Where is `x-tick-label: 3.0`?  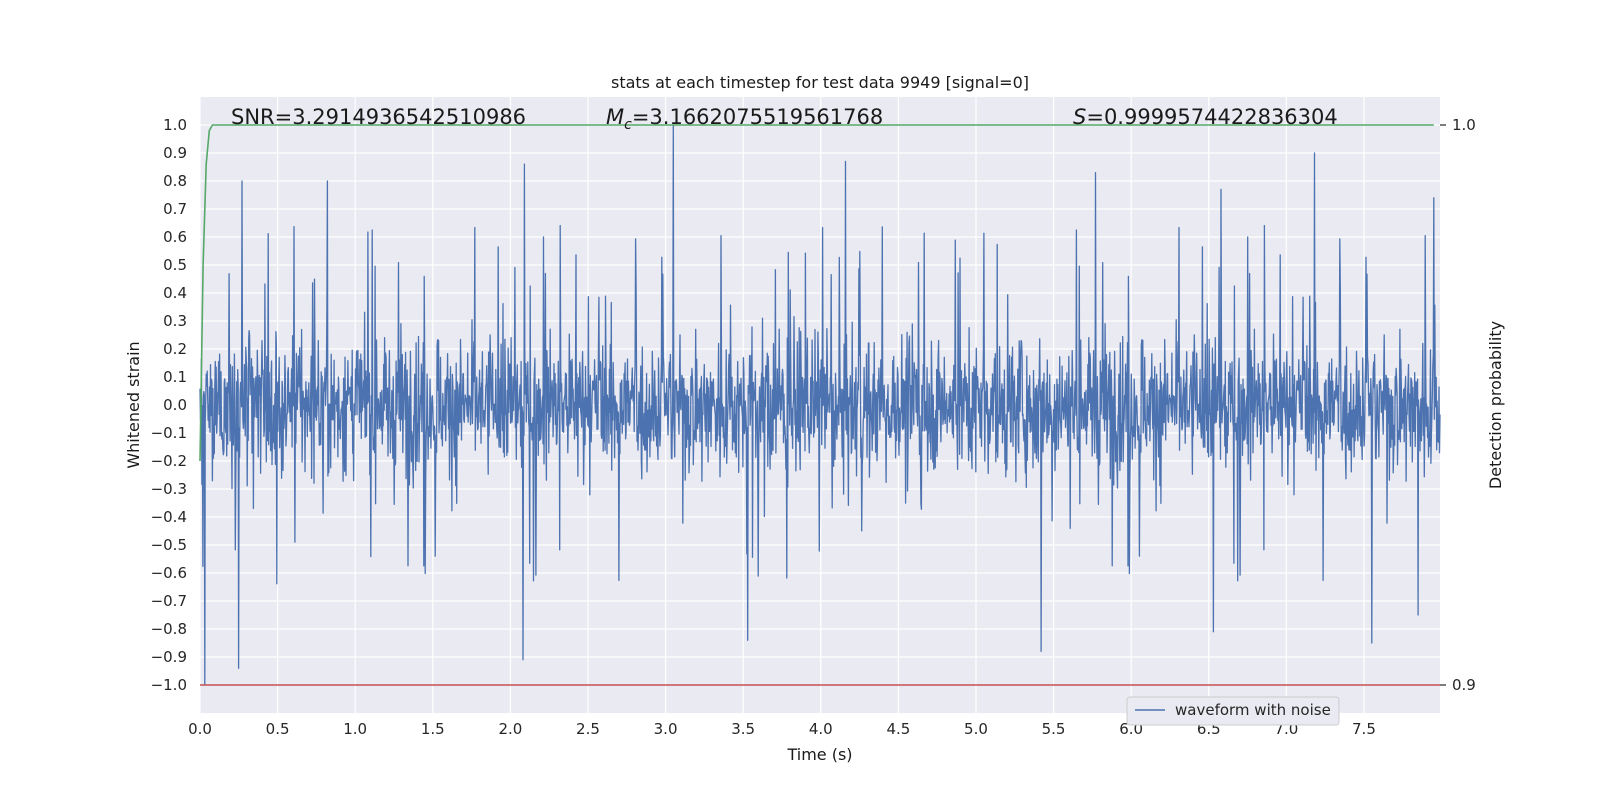 x-tick-label: 3.0 is located at coordinates (666, 729).